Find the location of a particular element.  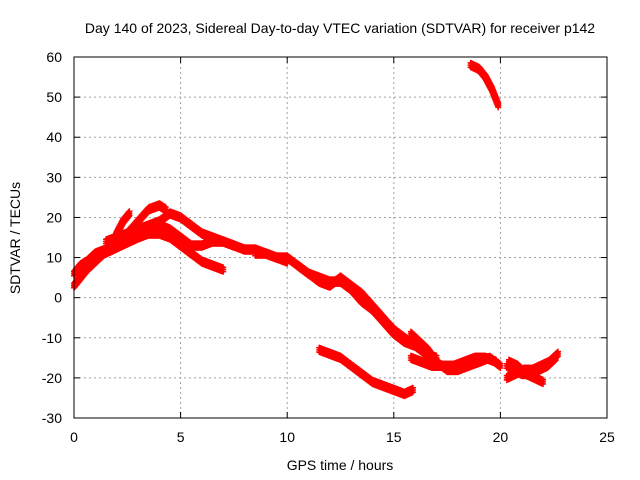

y-tick-label: 60 is located at coordinates (54, 57).